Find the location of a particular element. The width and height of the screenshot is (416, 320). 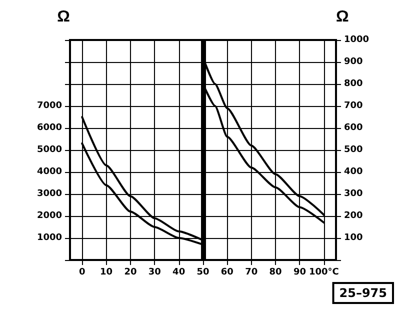

y-tick-label: 5000 is located at coordinates (49, 150).